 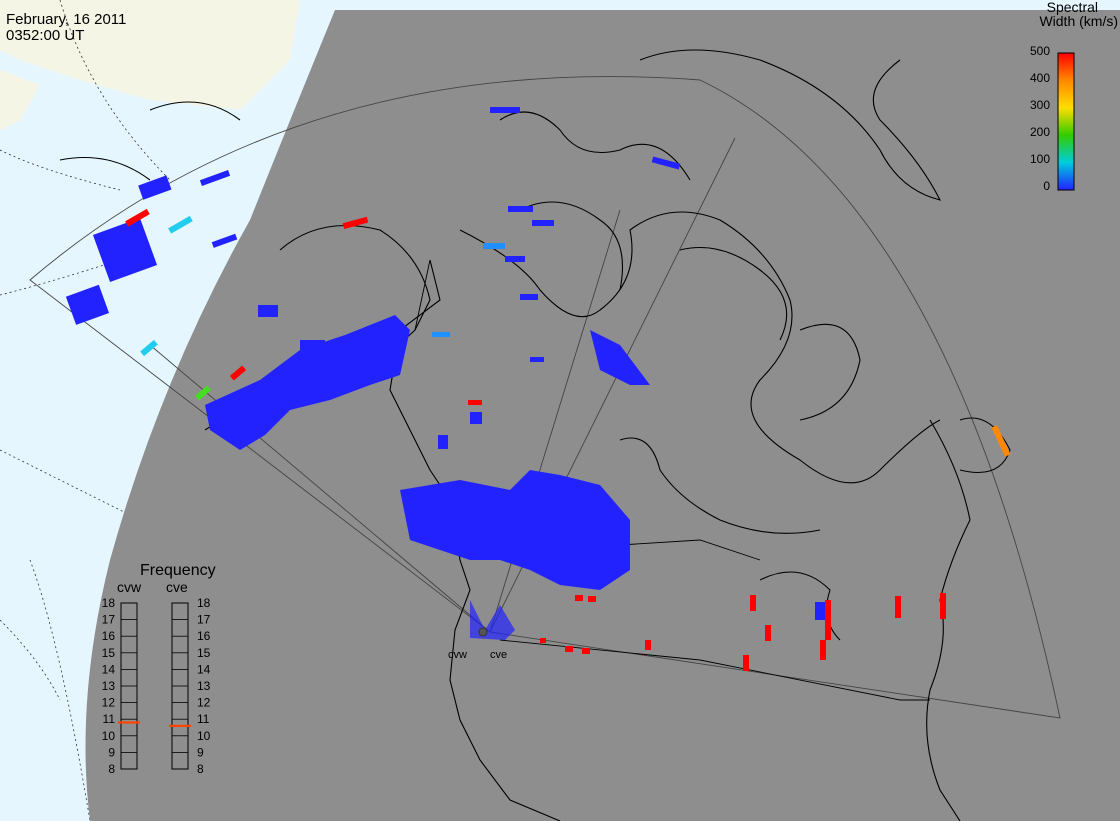 I want to click on freq-tick-right-8: 8, so click(x=200, y=769).